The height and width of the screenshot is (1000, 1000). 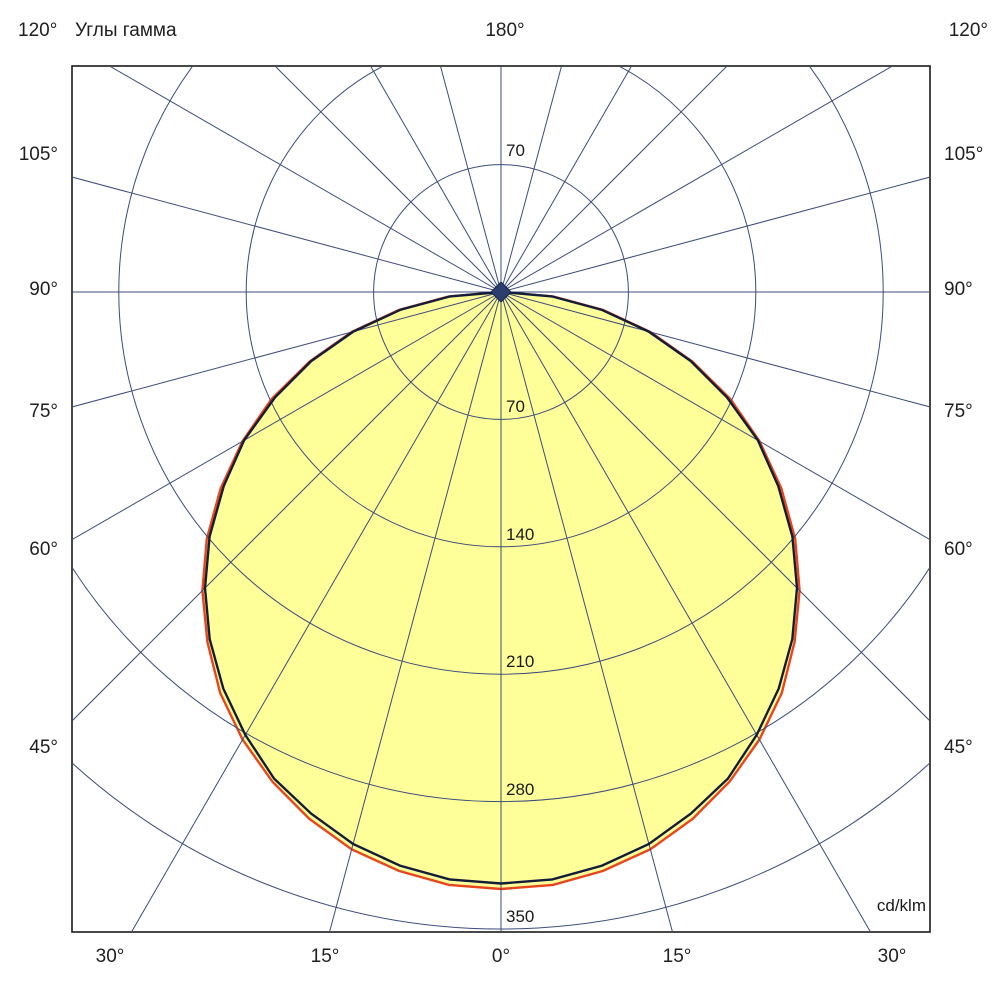 What do you see at coordinates (126, 30) in the screenshot?
I see `chart-title: Углы гамма` at bounding box center [126, 30].